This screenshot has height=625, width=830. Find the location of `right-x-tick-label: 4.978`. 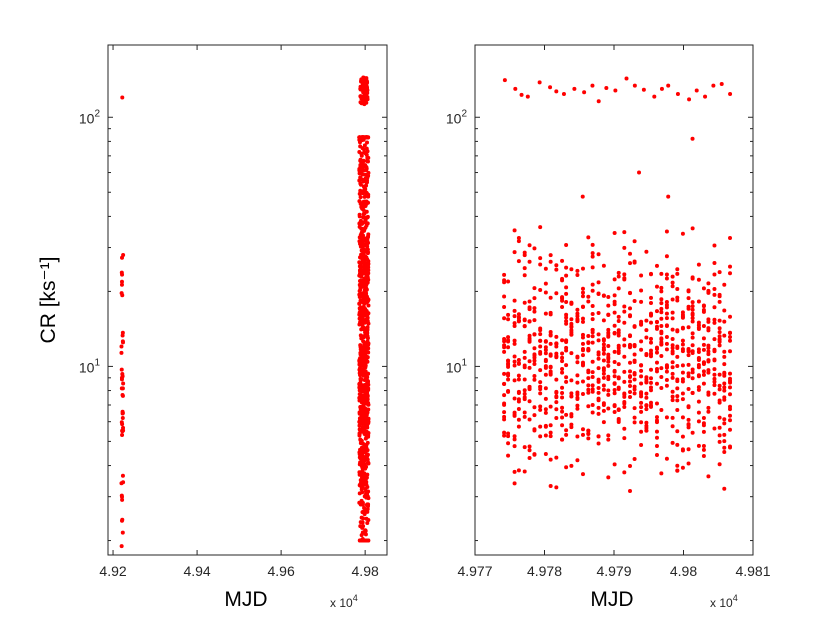

right-x-tick-label: 4.978 is located at coordinates (544, 571).